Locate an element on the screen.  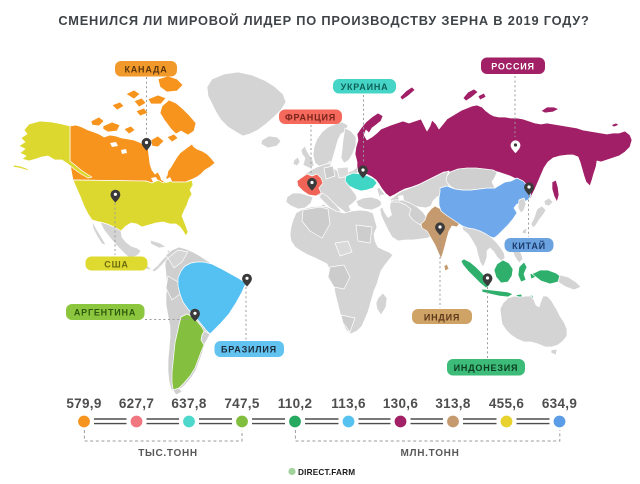
svg-text: ИНДИЯ is located at coordinates (442, 318).